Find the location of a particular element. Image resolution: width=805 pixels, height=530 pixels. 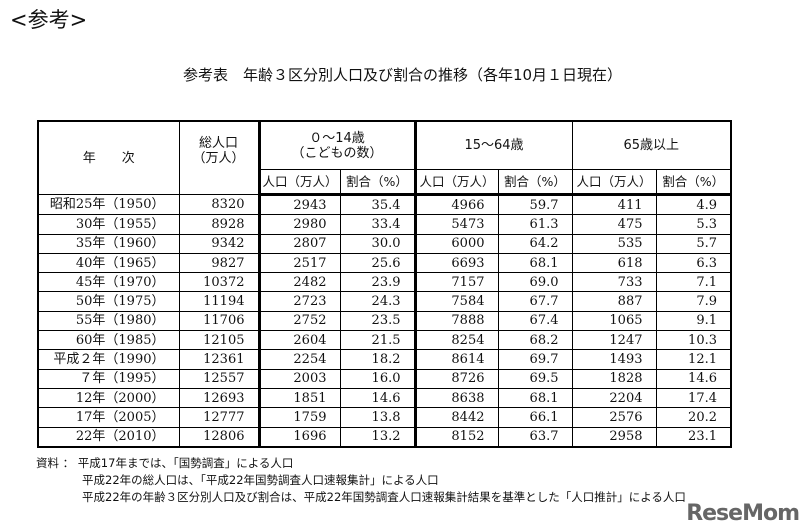

value-cell: 10372 is located at coordinates (219, 282).